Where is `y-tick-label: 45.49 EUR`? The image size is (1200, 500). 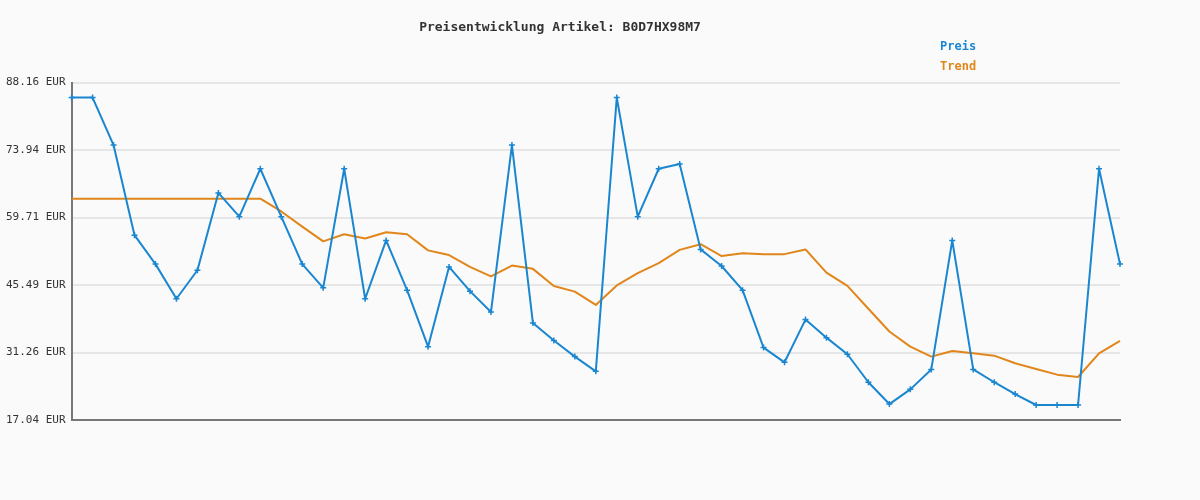
y-tick-label: 45.49 EUR is located at coordinates (35, 284).